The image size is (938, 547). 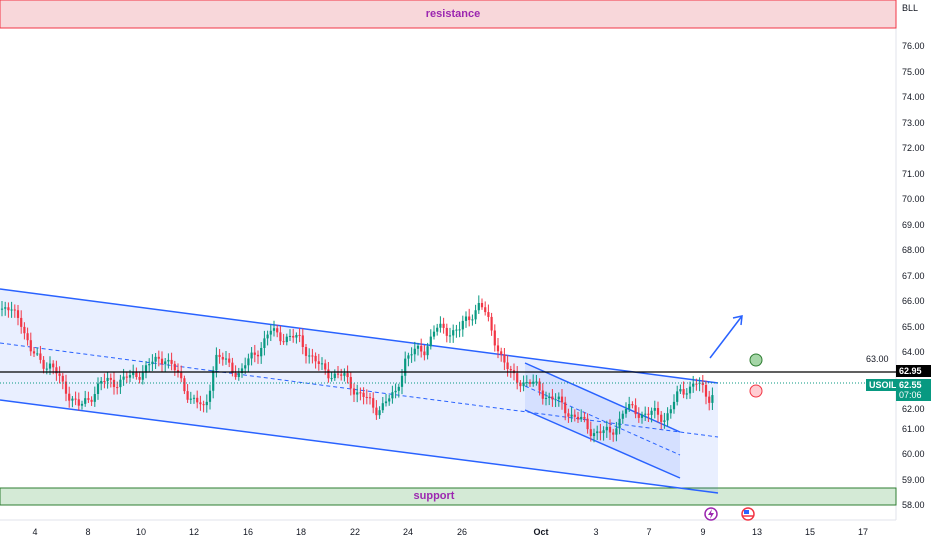 What do you see at coordinates (757, 532) in the screenshot?
I see `time-tick: 13` at bounding box center [757, 532].